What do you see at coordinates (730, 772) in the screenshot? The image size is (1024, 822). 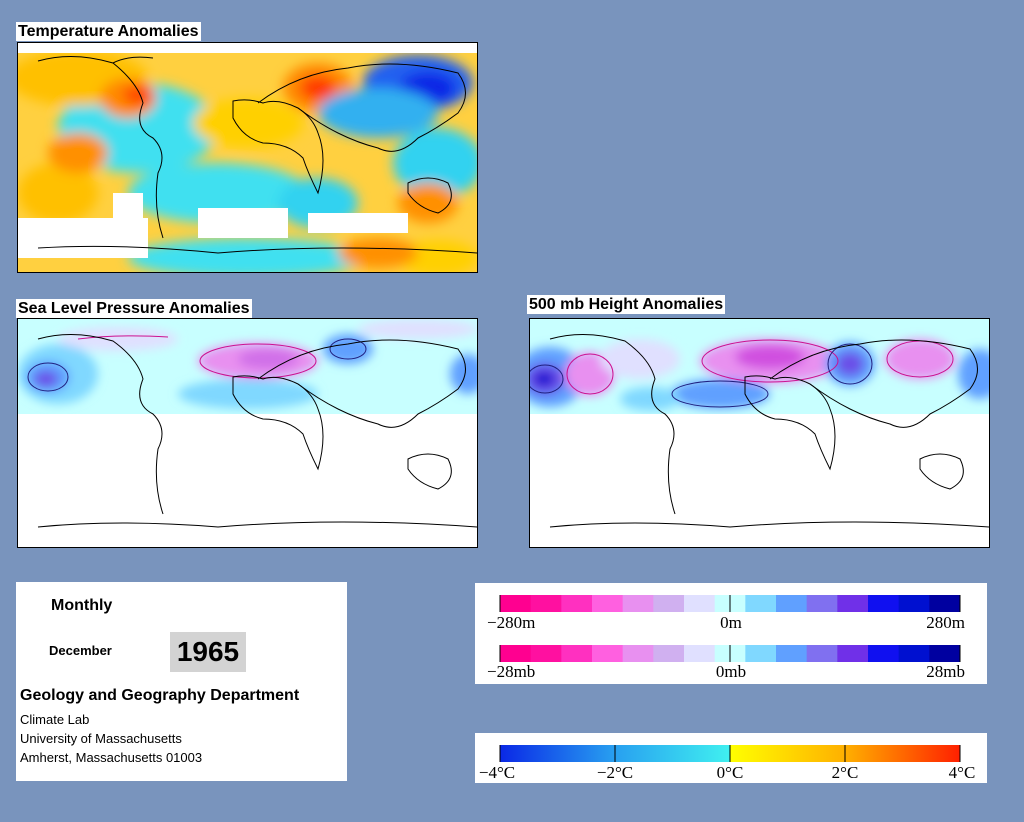 I see `temp-label-zero: 0°C` at bounding box center [730, 772].